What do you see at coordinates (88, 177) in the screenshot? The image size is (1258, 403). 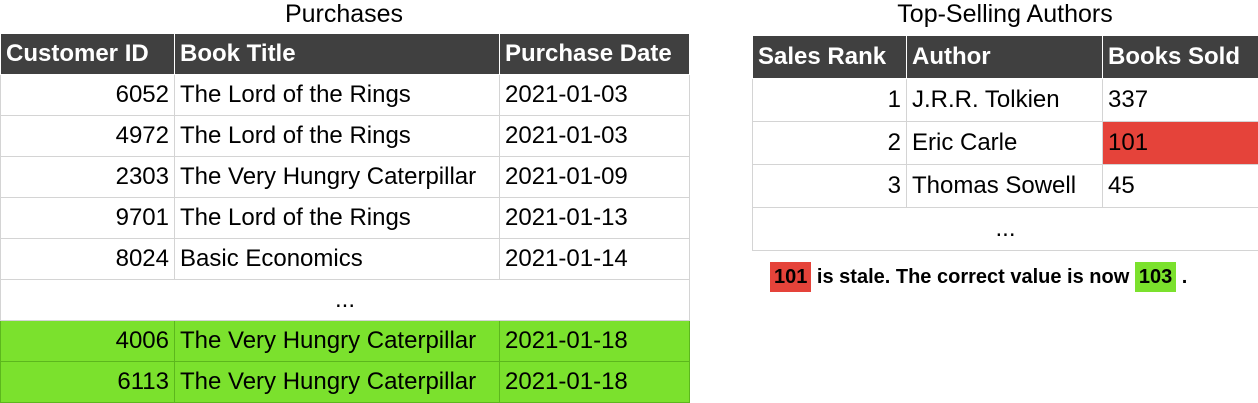 I see `customer-id-cell: 2303` at bounding box center [88, 177].